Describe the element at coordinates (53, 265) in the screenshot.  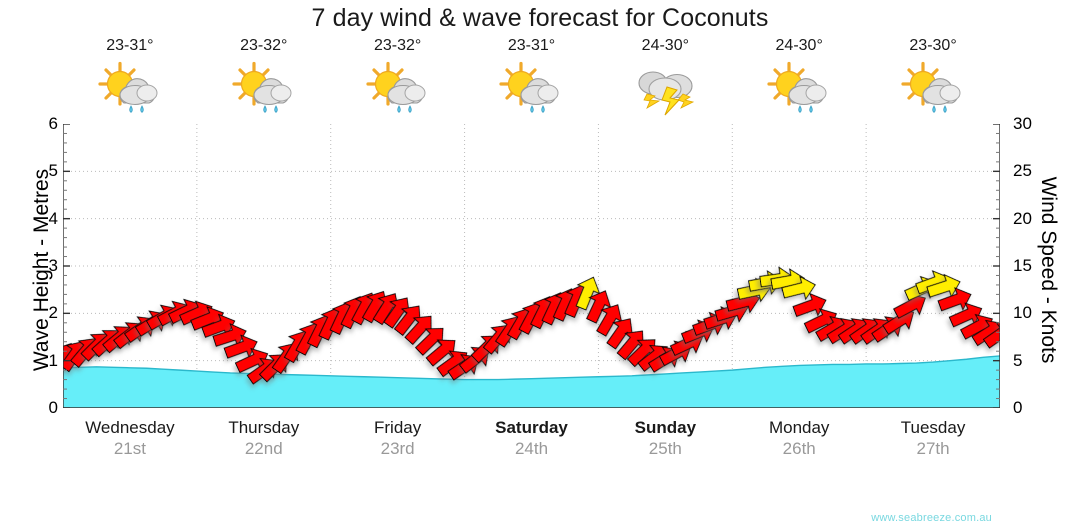
I see `y-tick-left: 3` at that location.